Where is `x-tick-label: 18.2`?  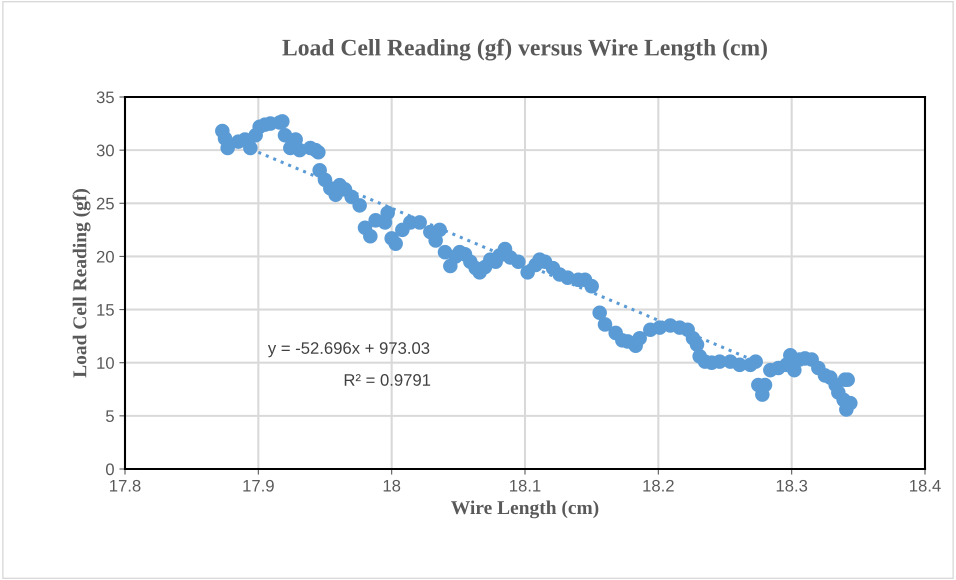
x-tick-label: 18.2 is located at coordinates (658, 486).